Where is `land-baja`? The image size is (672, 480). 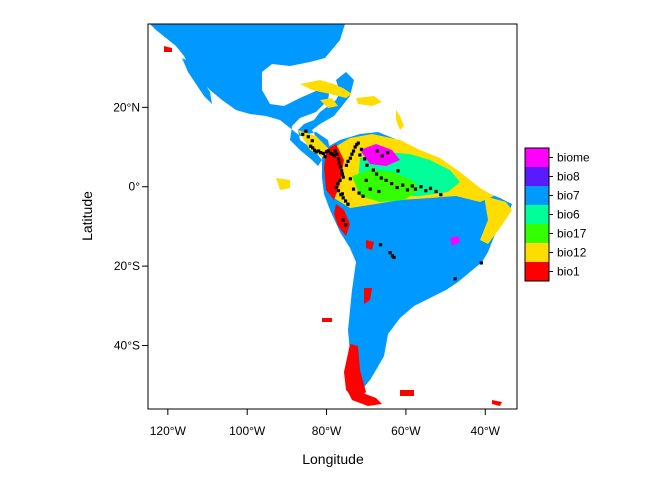 land-baja is located at coordinates (197, 81).